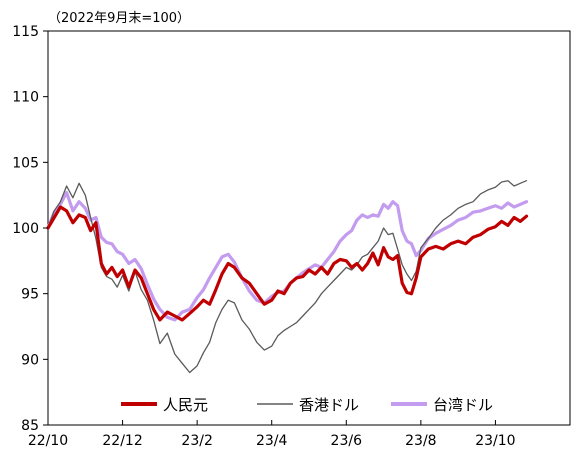 This screenshot has height=454, width=576. I want to click on legend-label: 台湾ドル, so click(463, 405).